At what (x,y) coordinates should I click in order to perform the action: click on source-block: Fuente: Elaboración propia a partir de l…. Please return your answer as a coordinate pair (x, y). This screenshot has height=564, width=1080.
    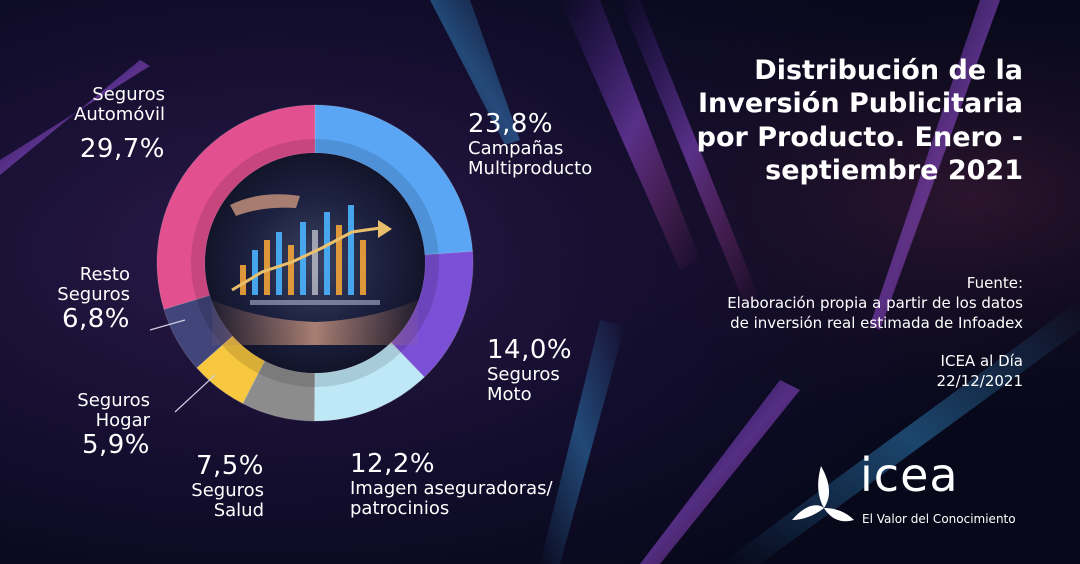
    Looking at the image, I should click on (875, 333).